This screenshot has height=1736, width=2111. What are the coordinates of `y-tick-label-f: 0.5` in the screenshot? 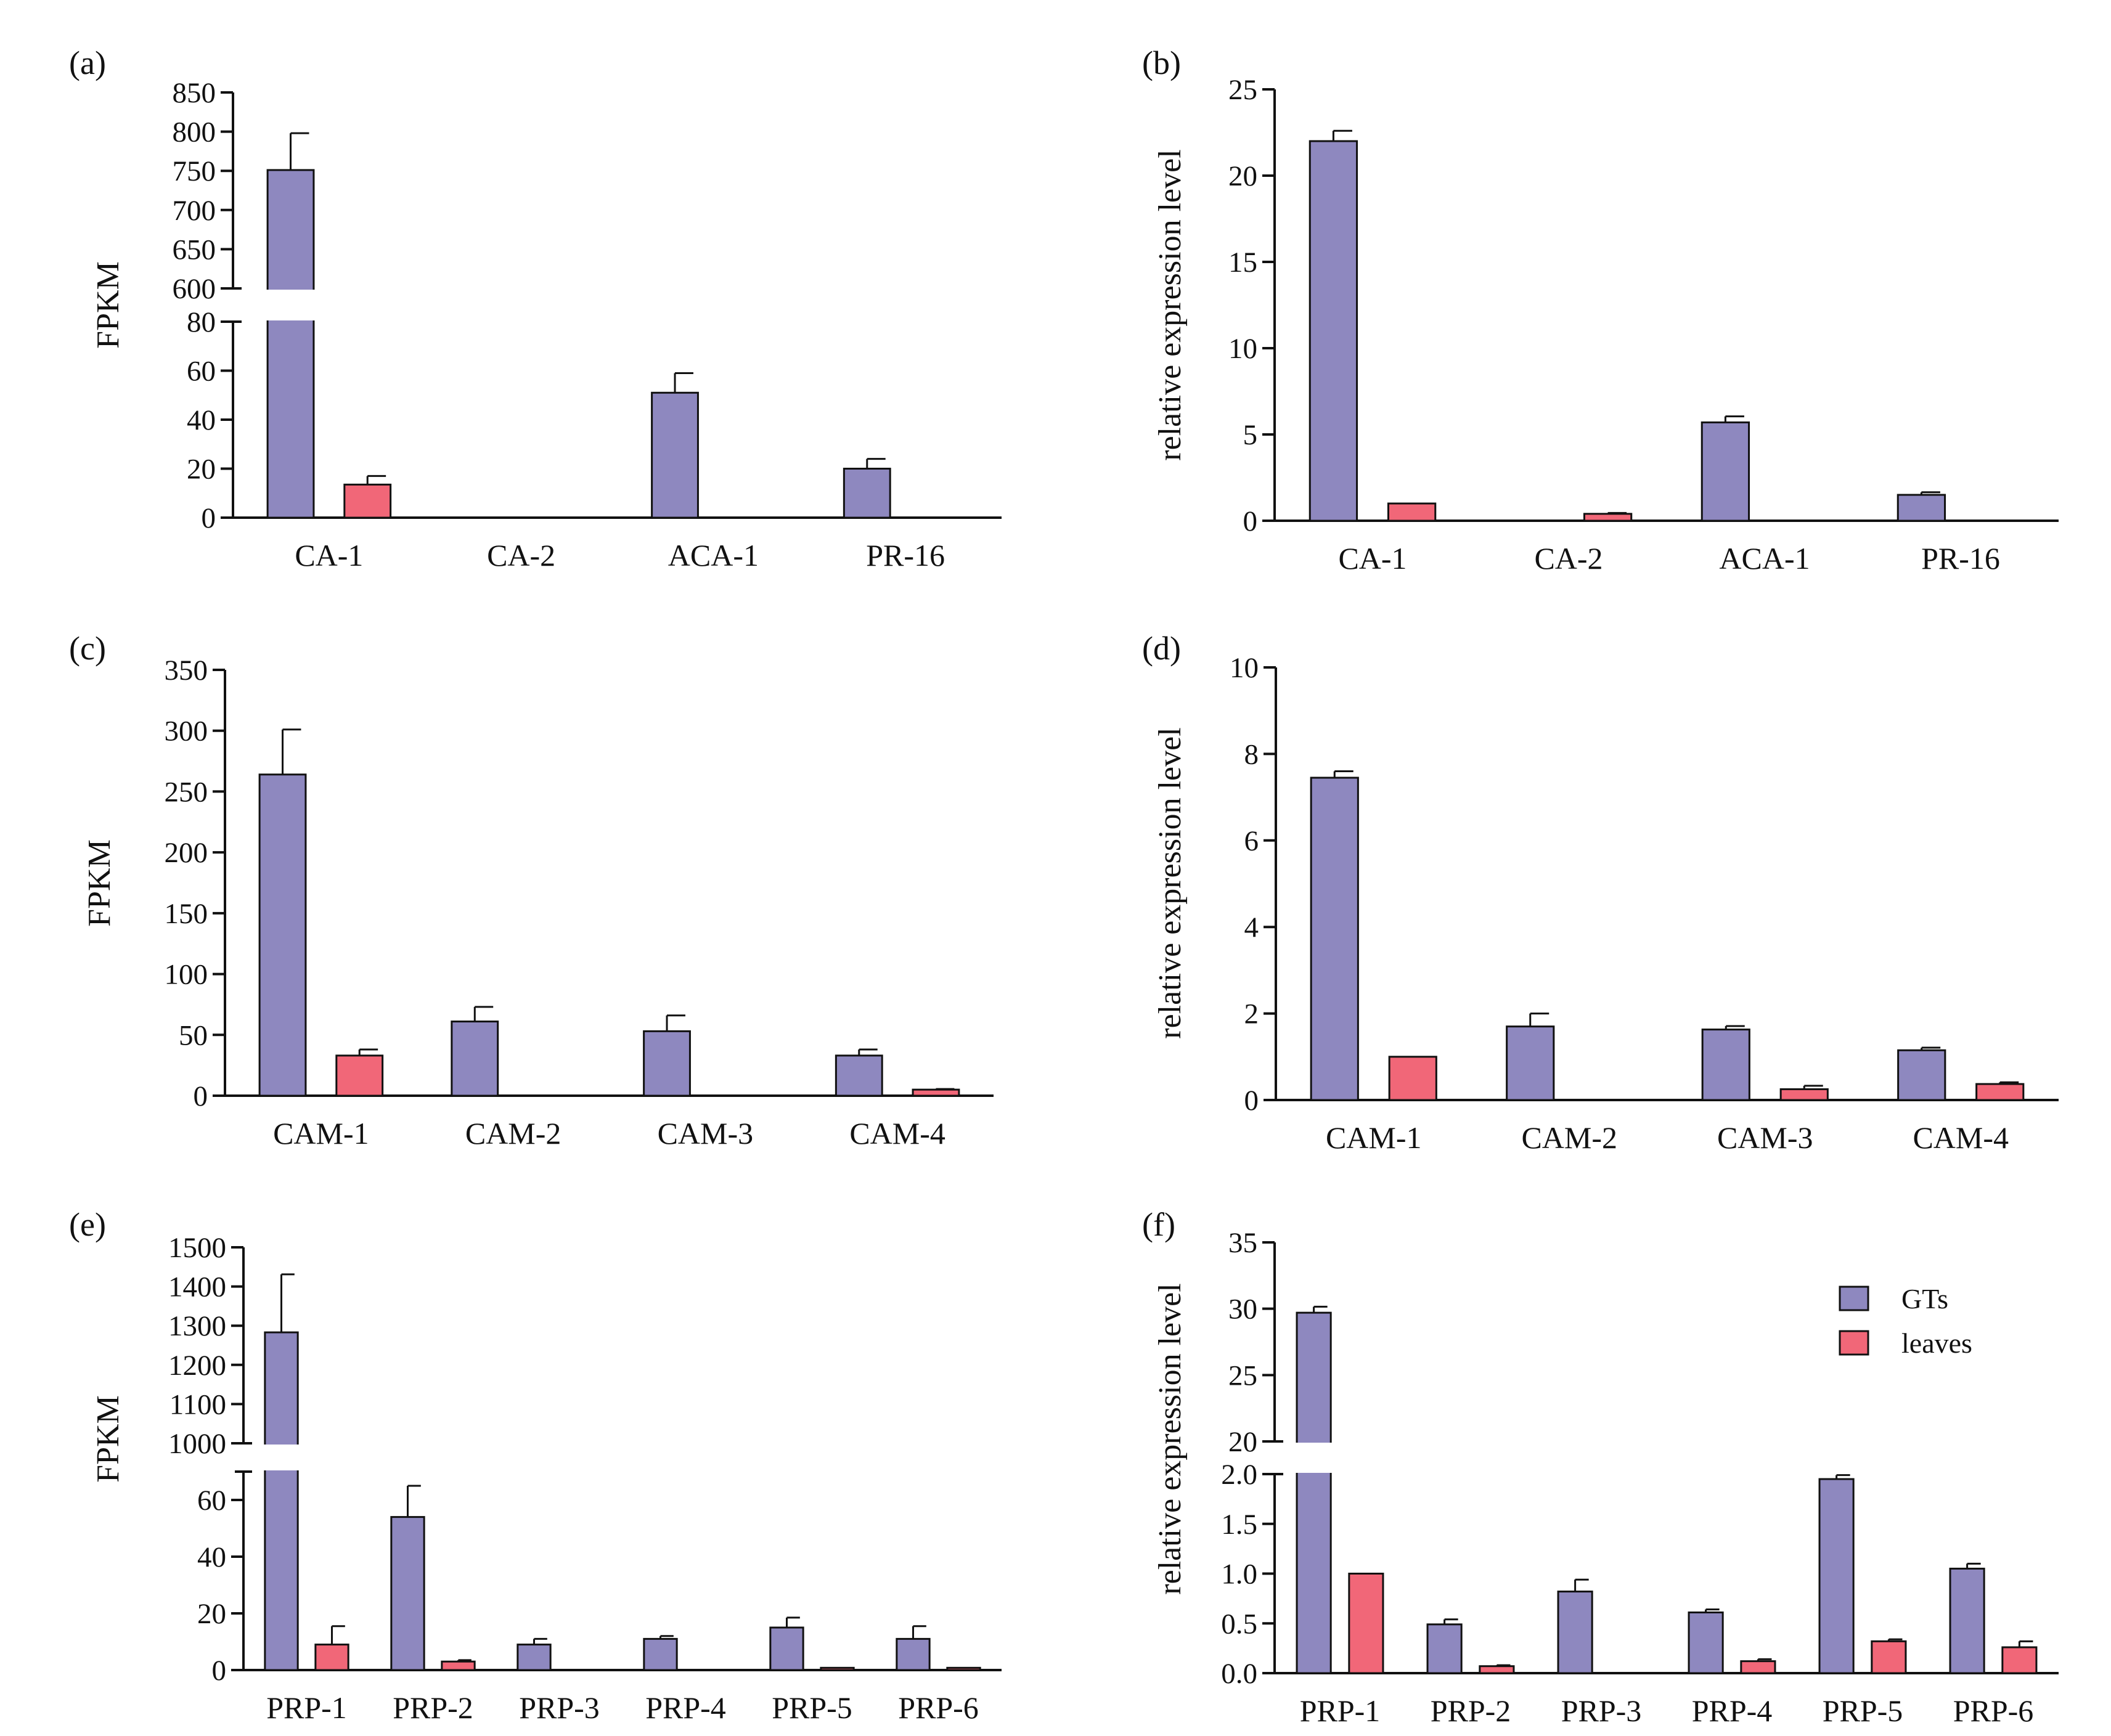 It's located at (1239, 1624).